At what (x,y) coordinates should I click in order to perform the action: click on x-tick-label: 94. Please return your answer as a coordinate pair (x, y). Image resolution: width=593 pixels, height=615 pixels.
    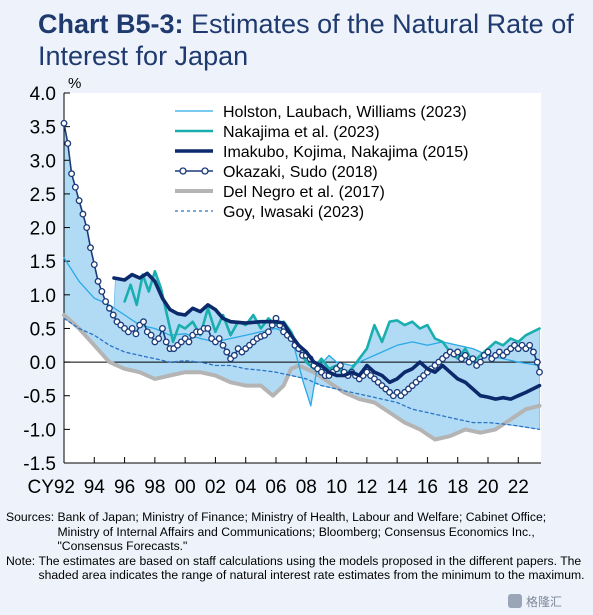
    Looking at the image, I should click on (95, 487).